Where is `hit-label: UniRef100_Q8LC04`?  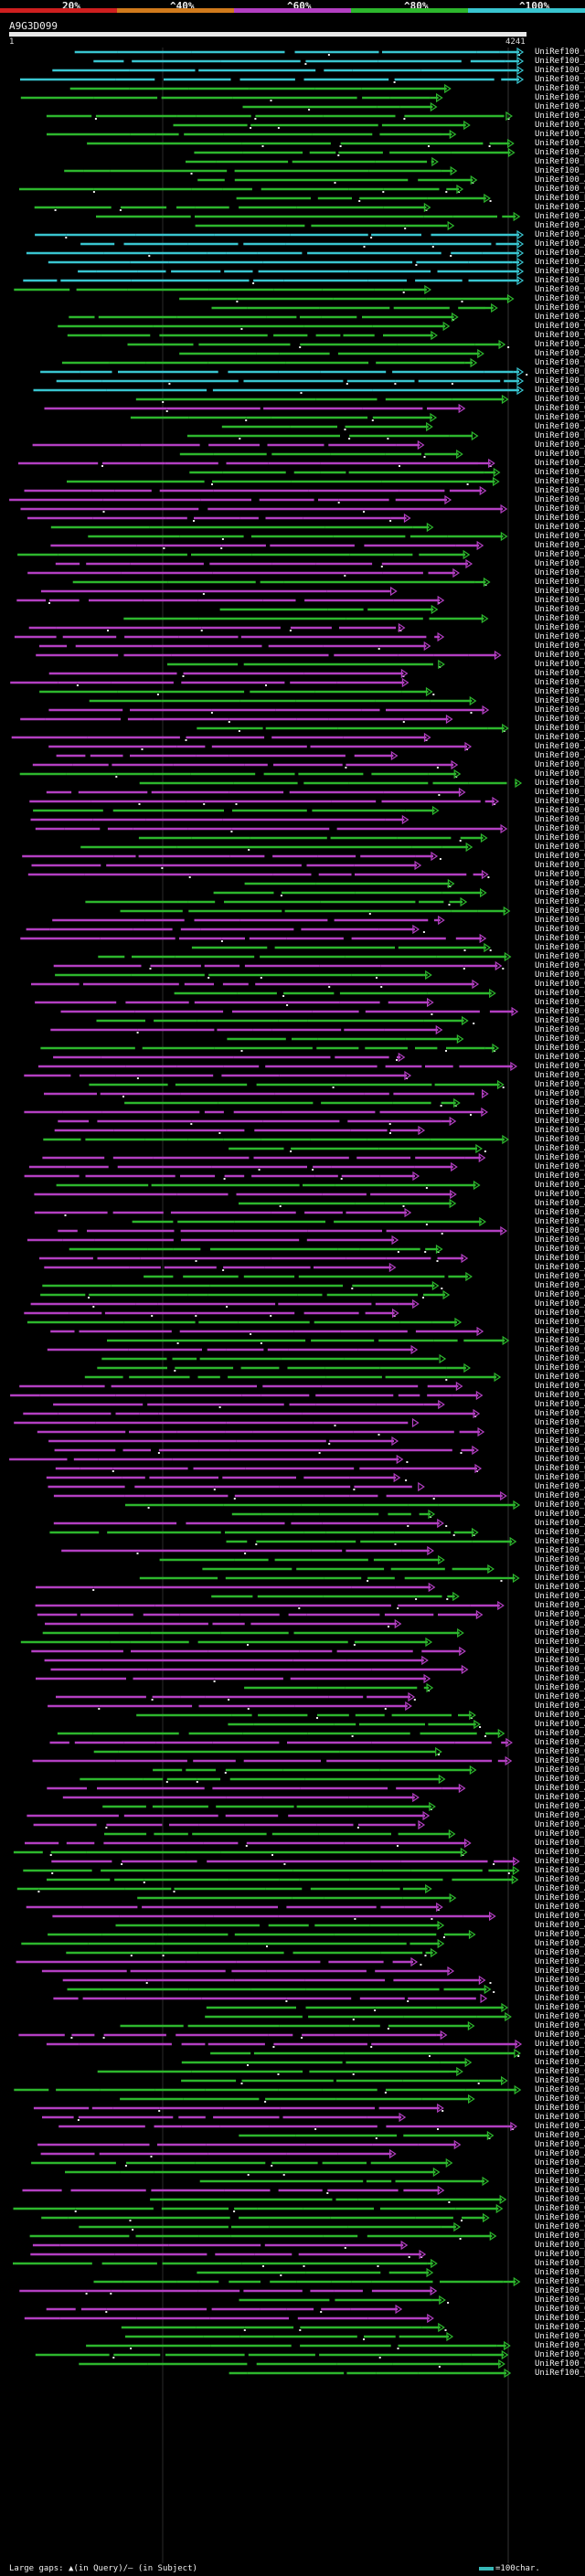 hit-label: UniRef100_Q8LC04 is located at coordinates (560, 673).